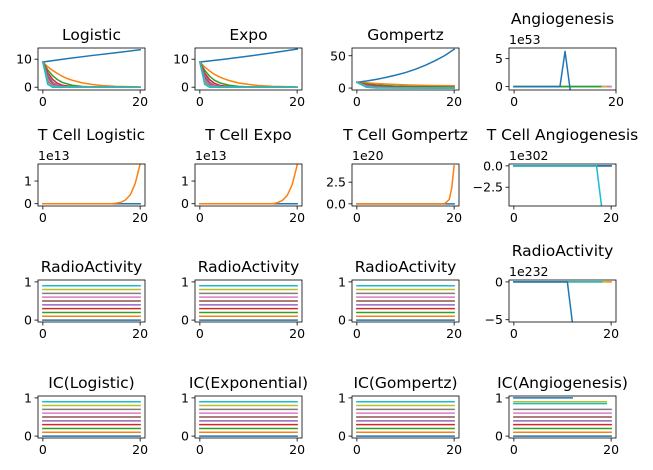  I want to click on subplot-title: T Cell Logistic, so click(91, 135).